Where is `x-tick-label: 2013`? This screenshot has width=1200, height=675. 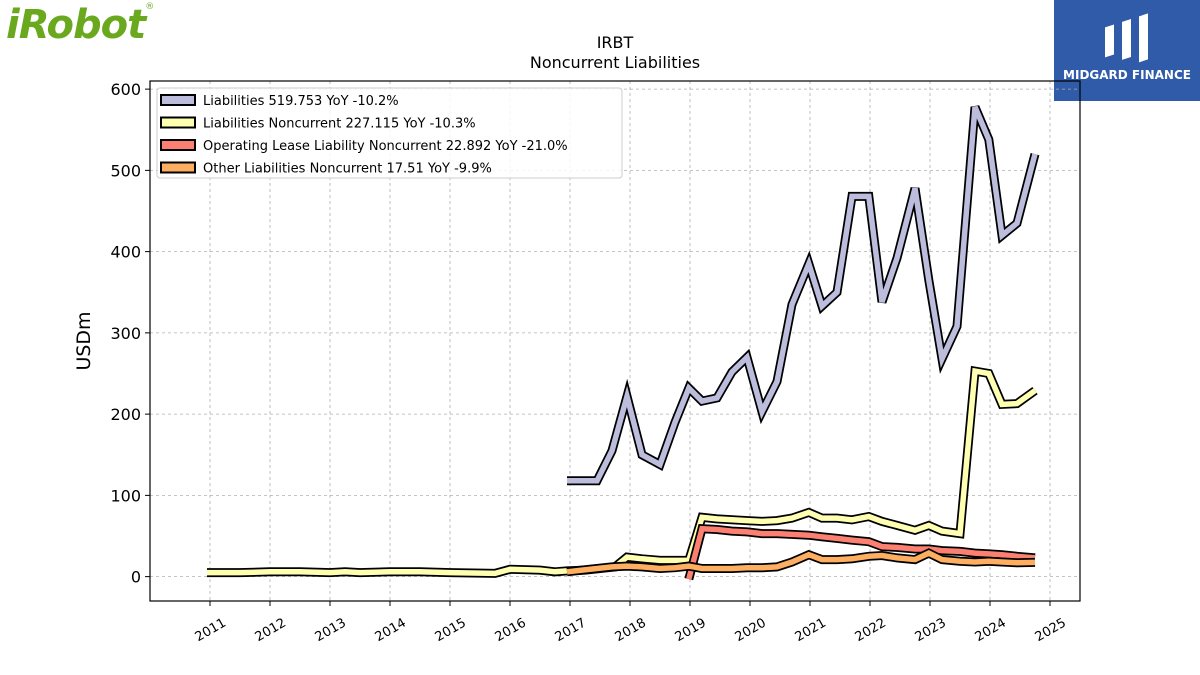
x-tick-label: 2013 is located at coordinates (331, 631).